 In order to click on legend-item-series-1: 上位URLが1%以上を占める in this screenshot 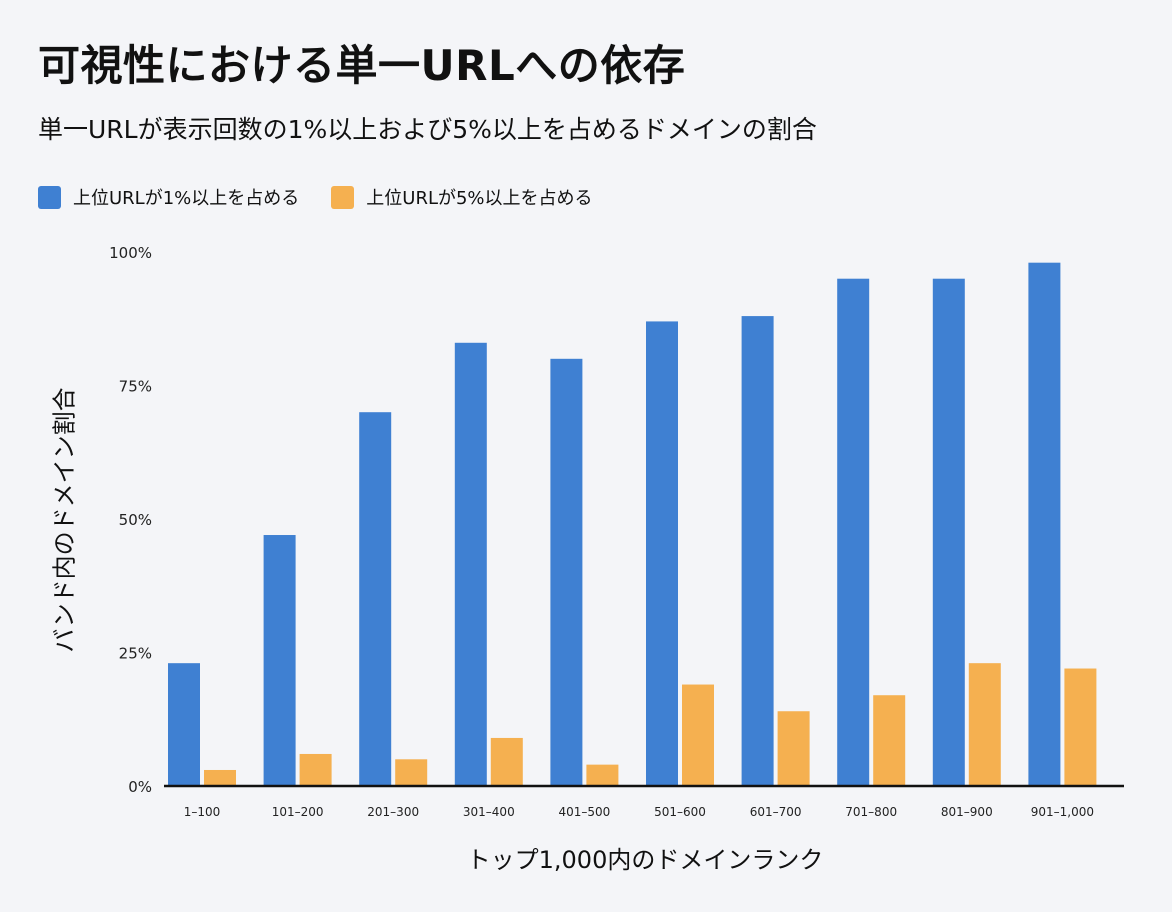, I will do `click(168, 197)`.